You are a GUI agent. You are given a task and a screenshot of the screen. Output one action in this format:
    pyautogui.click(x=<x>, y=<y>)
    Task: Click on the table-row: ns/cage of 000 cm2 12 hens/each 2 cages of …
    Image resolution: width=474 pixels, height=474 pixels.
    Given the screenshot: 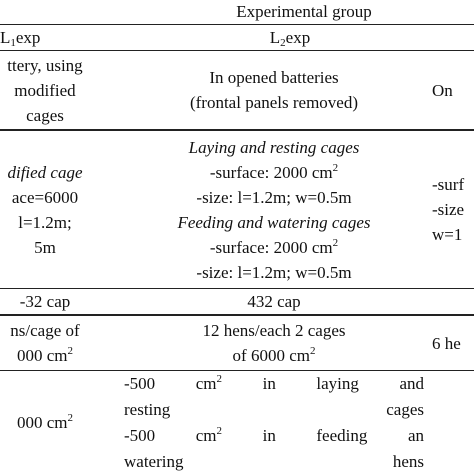 What is the action you would take?
    pyautogui.click(x=237, y=343)
    